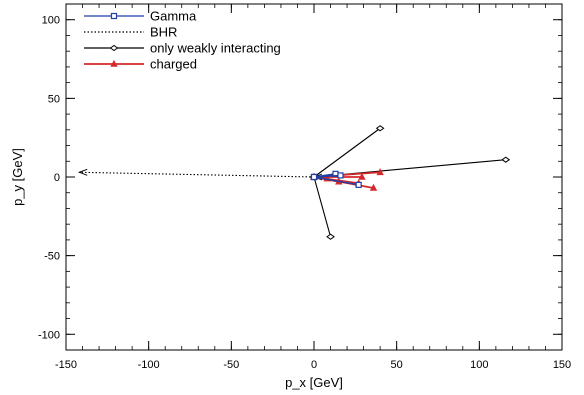 The width and height of the screenshot is (584, 395). What do you see at coordinates (54, 99) in the screenshot?
I see `y-tick-label: 50` at bounding box center [54, 99].